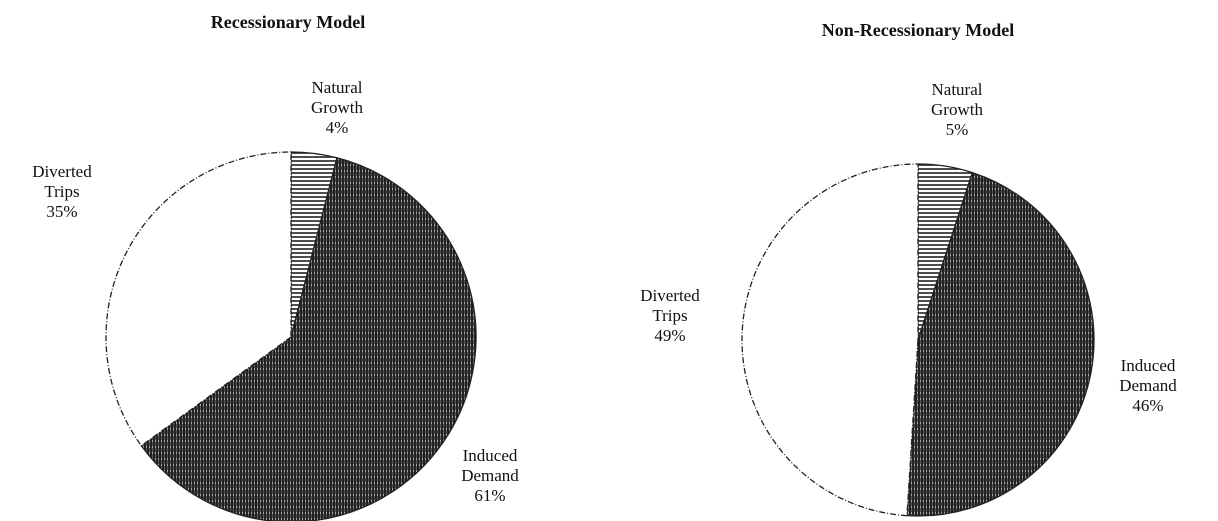  Describe the element at coordinates (918, 30) in the screenshot. I see `chart-title: Non-Recessionary Model` at that location.